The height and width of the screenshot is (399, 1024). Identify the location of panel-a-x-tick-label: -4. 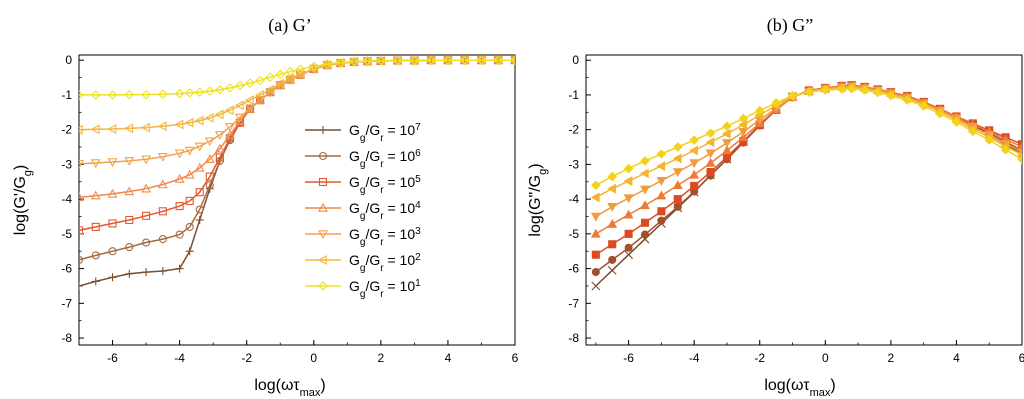
(179, 358).